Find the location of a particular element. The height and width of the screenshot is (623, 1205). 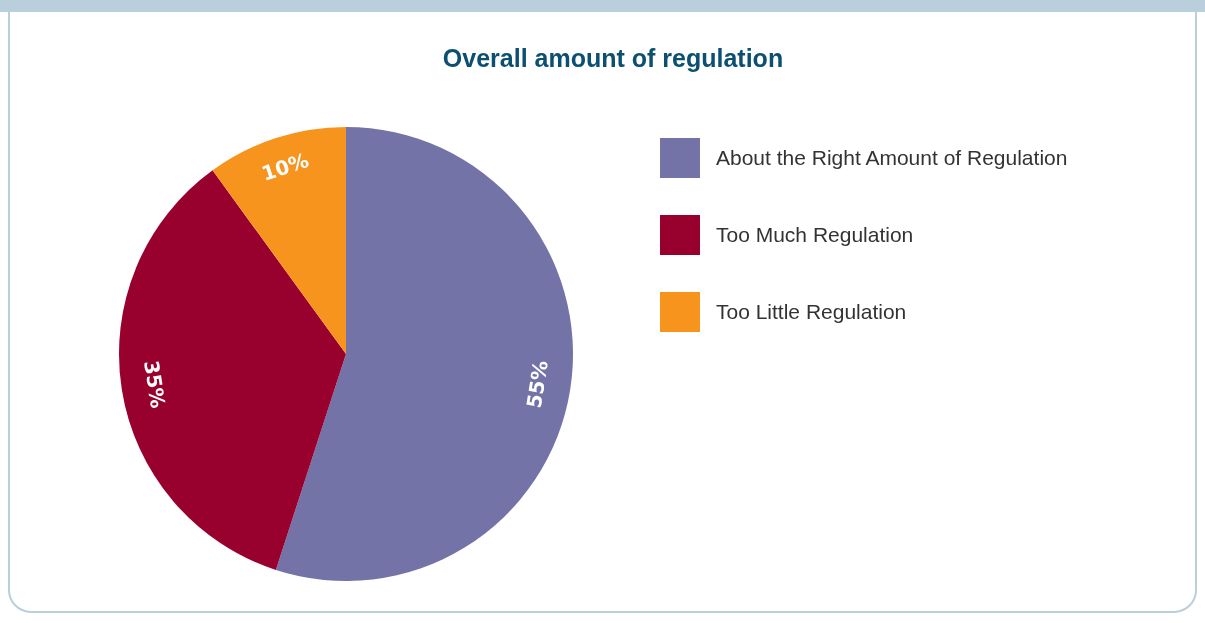

legend-label: Too Much Regulation is located at coordinates (815, 234).